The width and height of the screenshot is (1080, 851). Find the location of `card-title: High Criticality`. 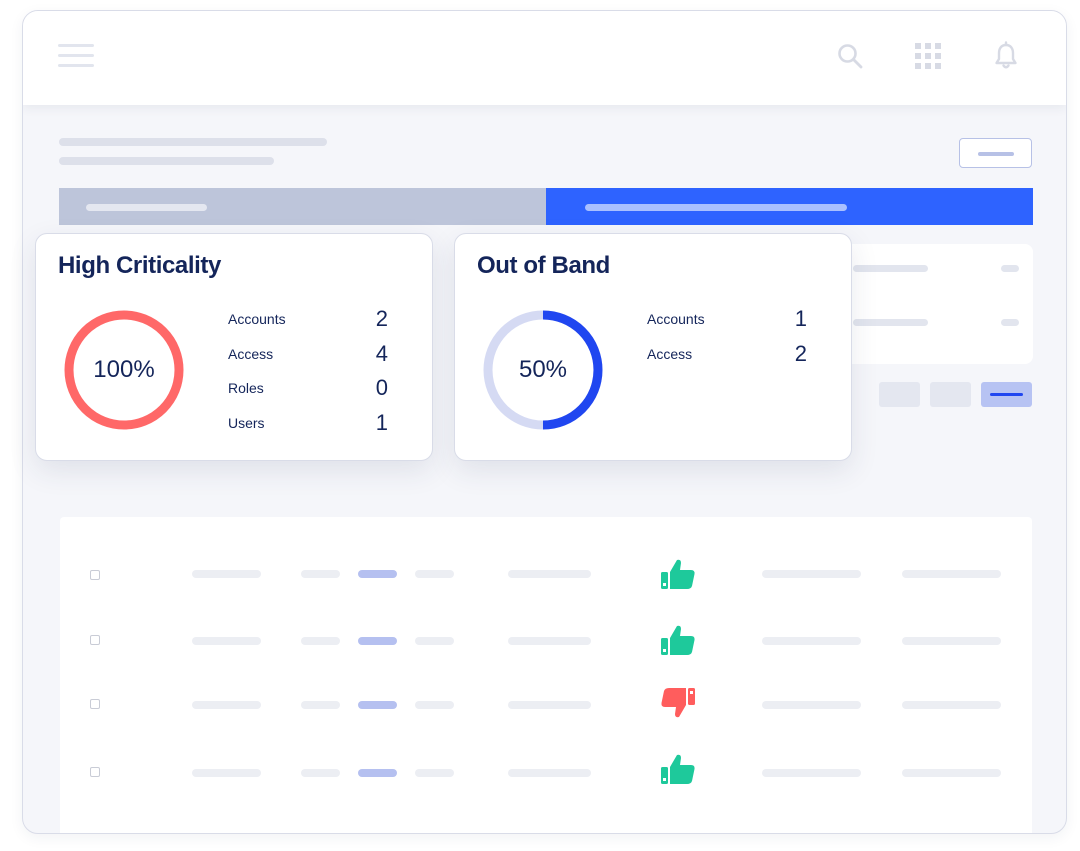

card-title: High Criticality is located at coordinates (139, 265).